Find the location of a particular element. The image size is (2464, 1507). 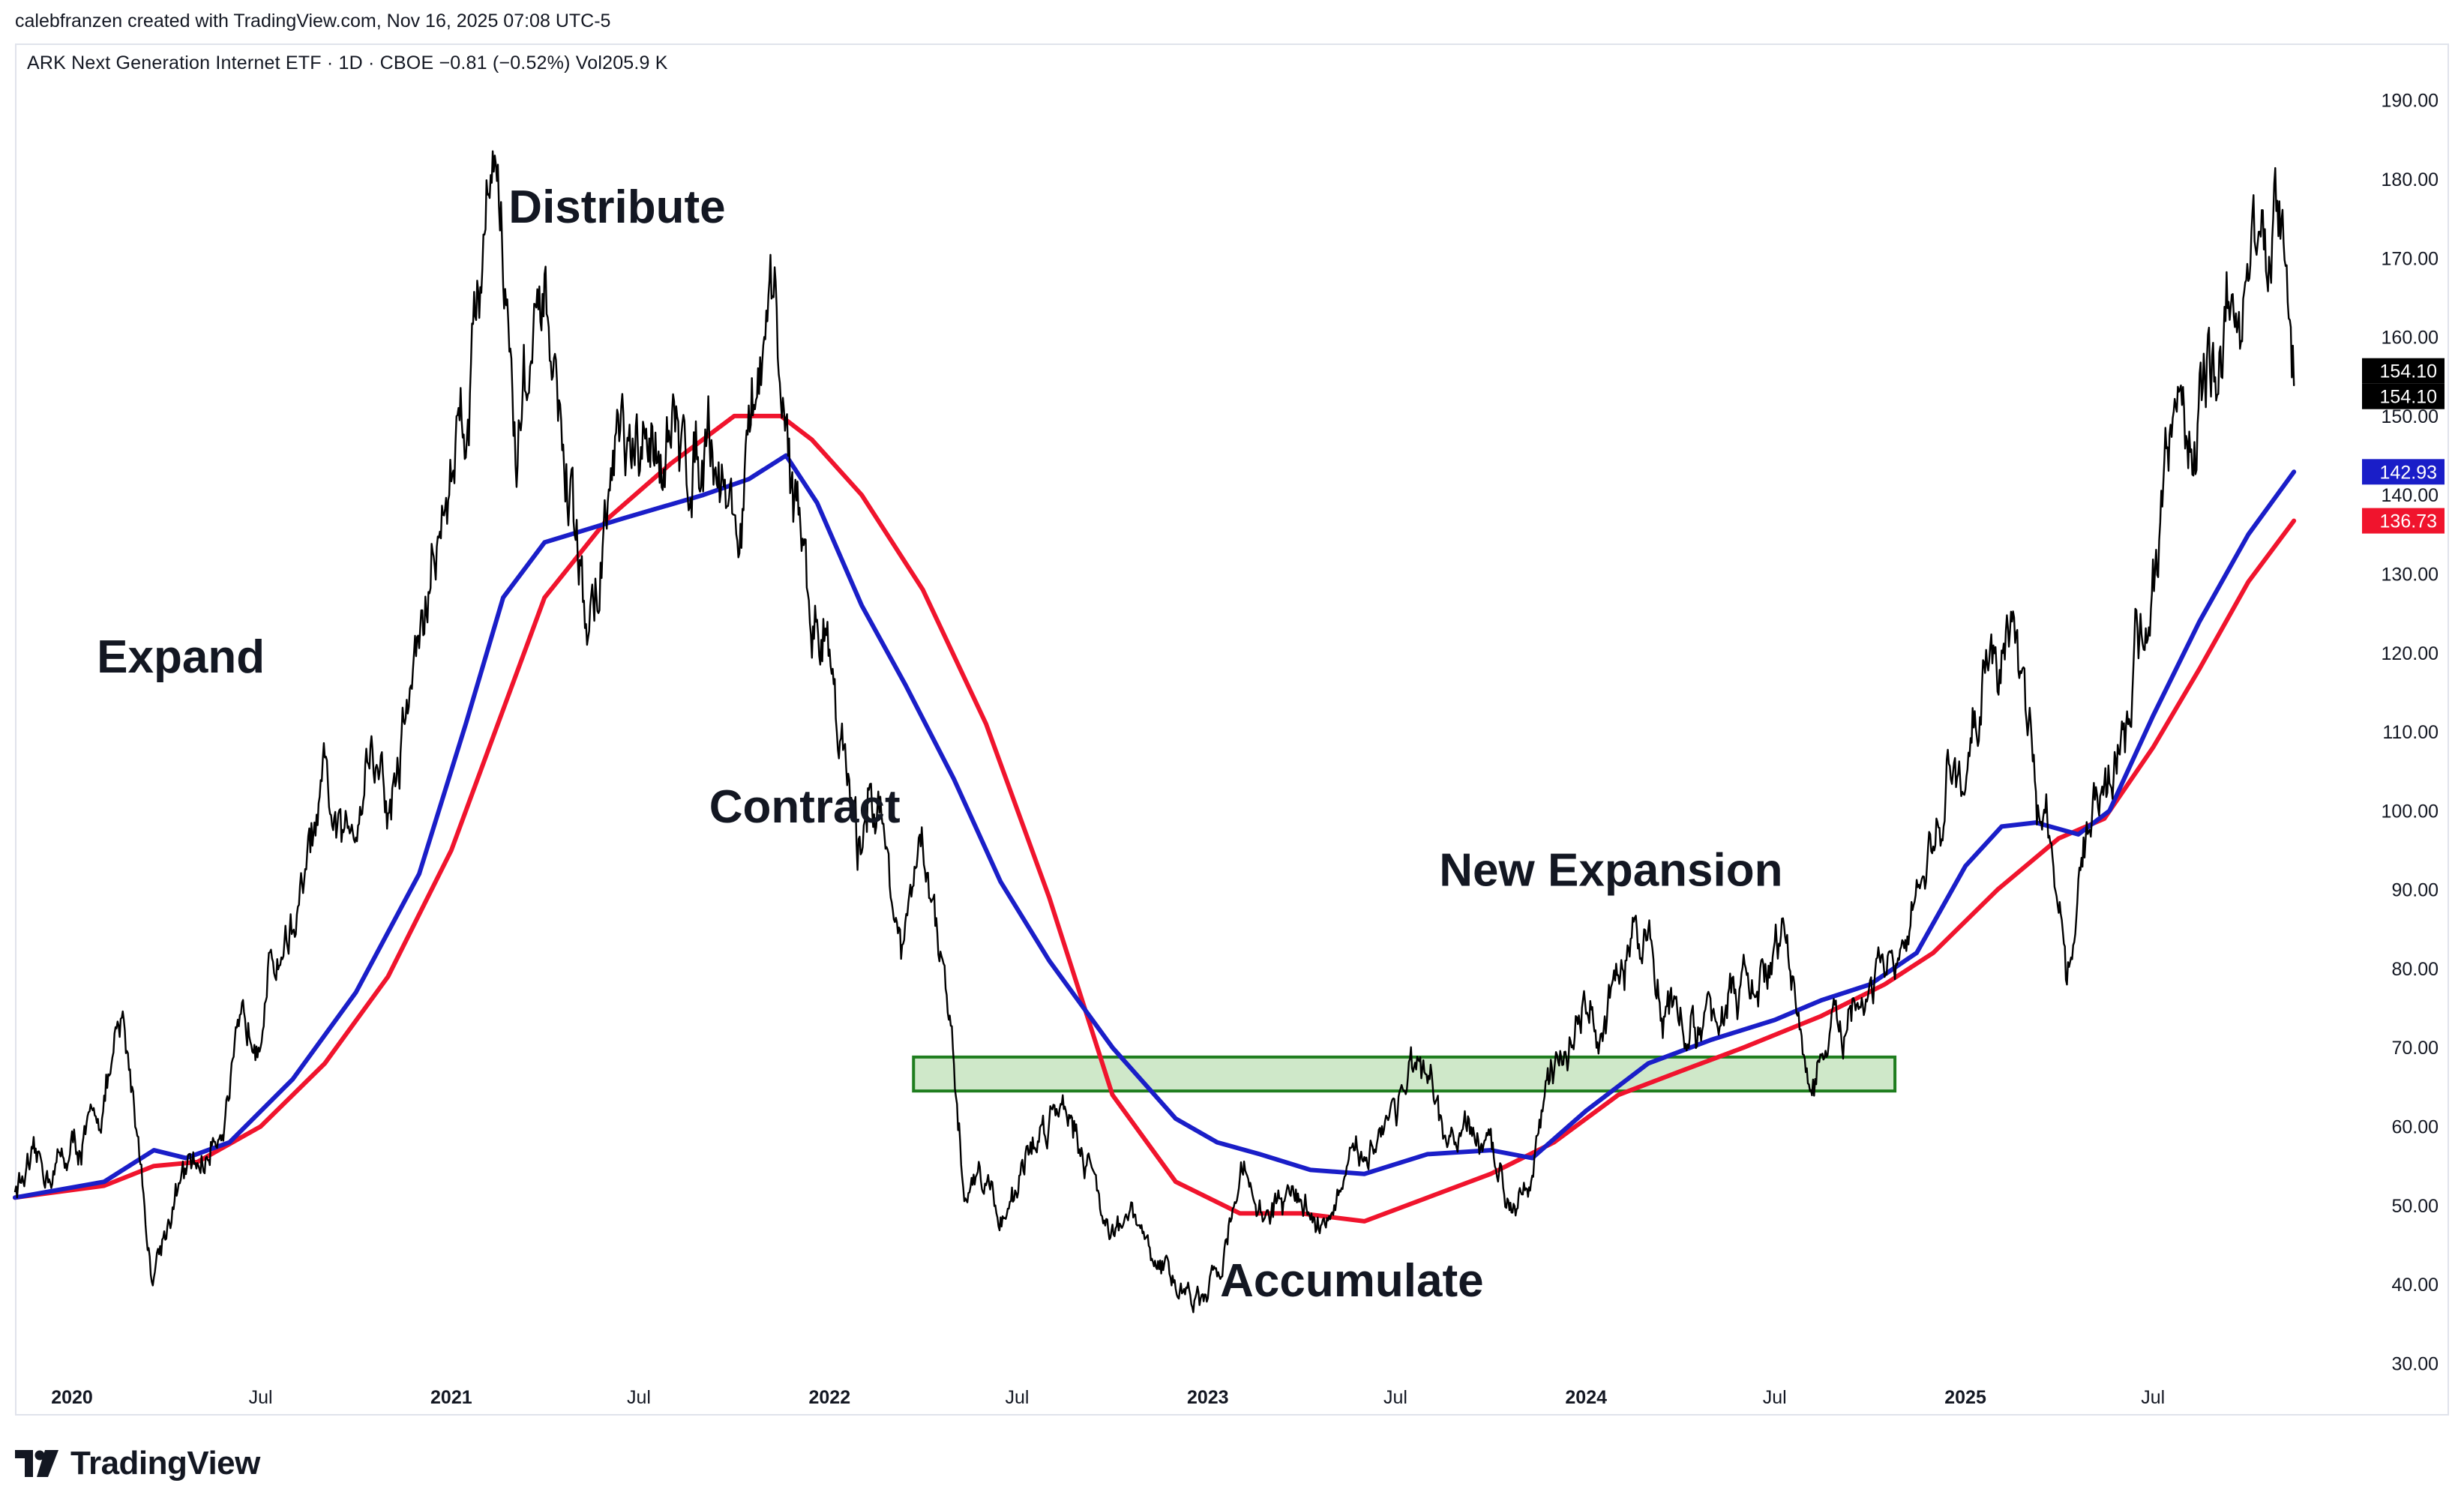

y-axis-tick-label: 190.00 is located at coordinates (2410, 101).